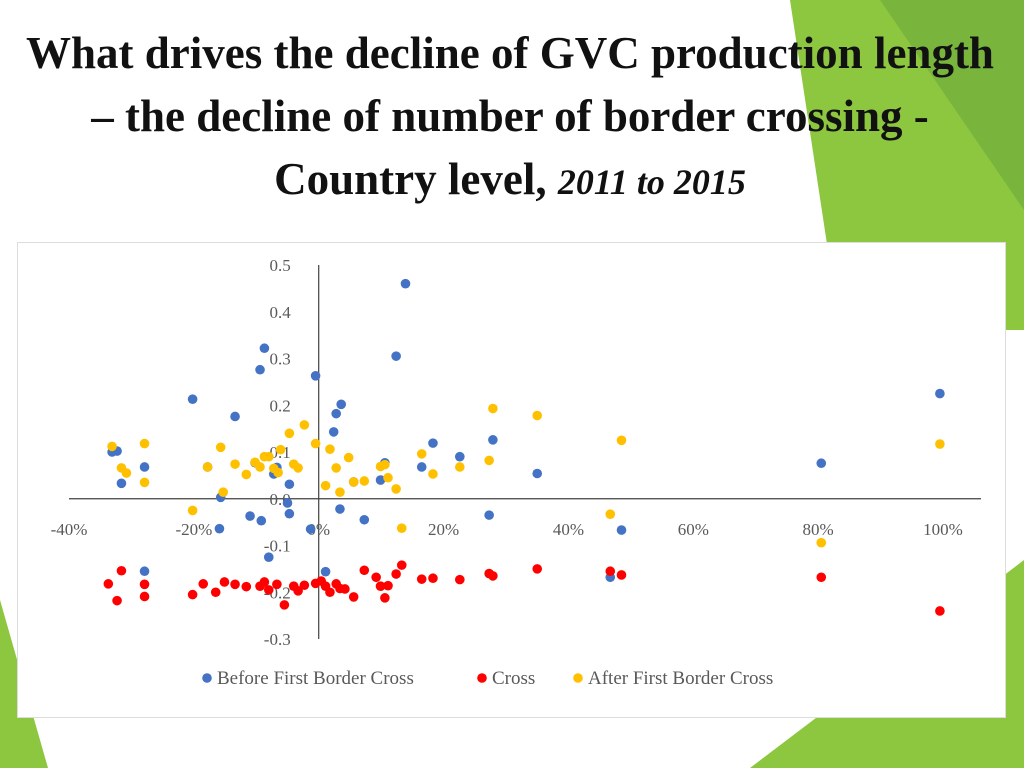 This screenshot has width=1024, height=768. What do you see at coordinates (568, 529) in the screenshot?
I see `x-tick-label: 40%` at bounding box center [568, 529].